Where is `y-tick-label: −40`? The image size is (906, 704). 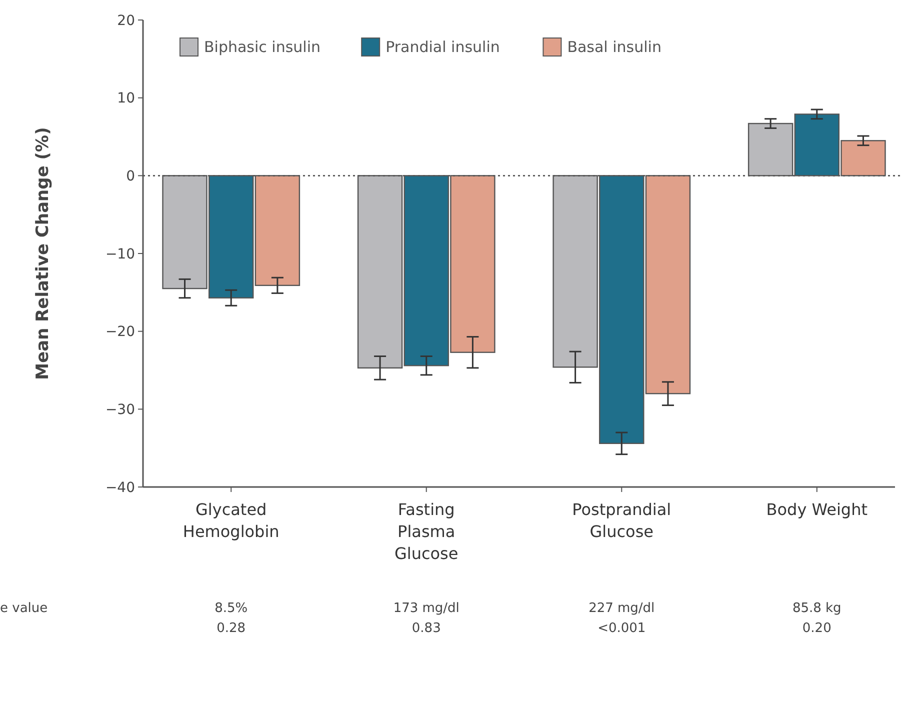
y-tick-label: −40 is located at coordinates (120, 488).